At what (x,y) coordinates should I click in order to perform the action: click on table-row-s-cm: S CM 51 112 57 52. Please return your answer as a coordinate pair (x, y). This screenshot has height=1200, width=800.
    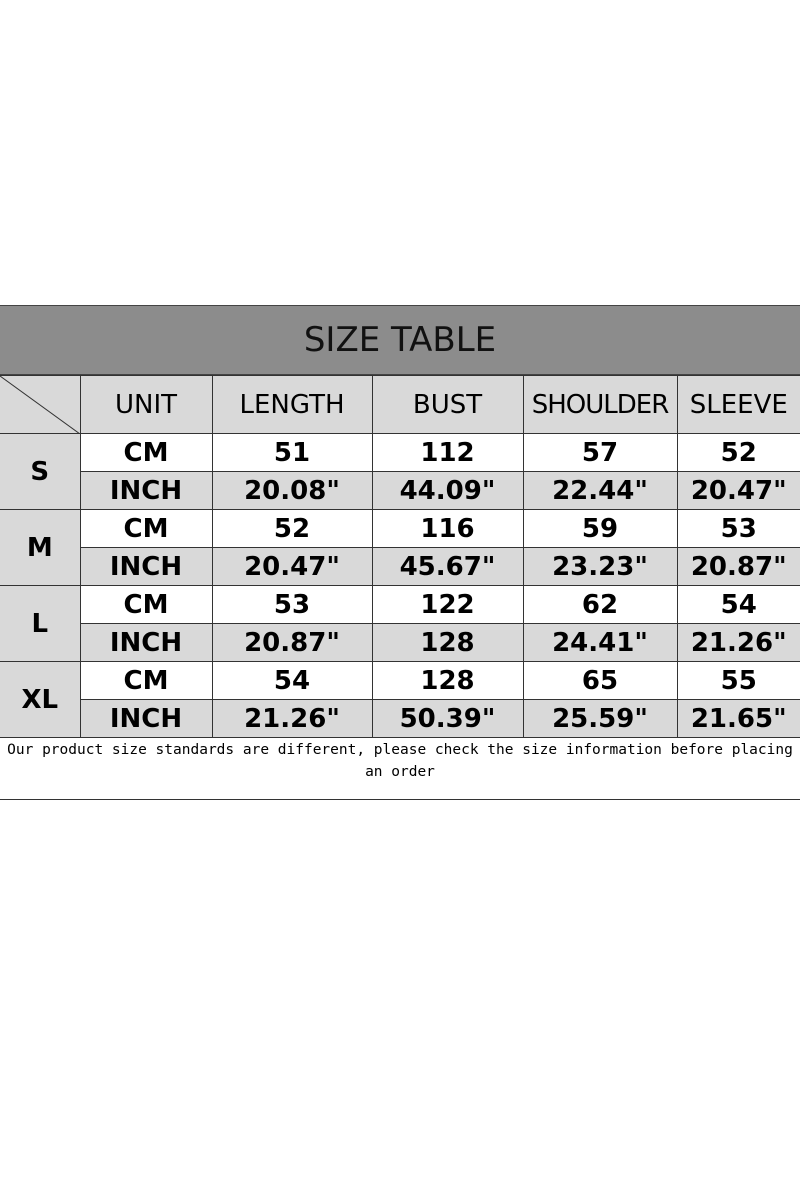
    Looking at the image, I should click on (400, 471).